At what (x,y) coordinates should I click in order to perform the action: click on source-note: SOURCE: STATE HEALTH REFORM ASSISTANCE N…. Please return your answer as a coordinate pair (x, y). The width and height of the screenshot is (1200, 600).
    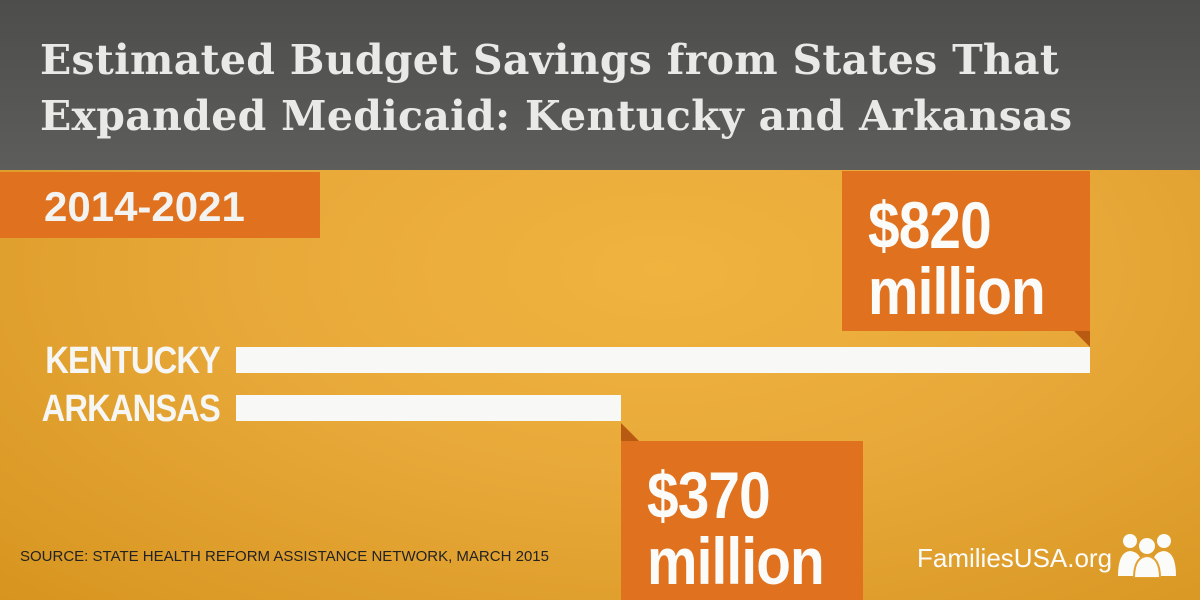
    Looking at the image, I should click on (284, 556).